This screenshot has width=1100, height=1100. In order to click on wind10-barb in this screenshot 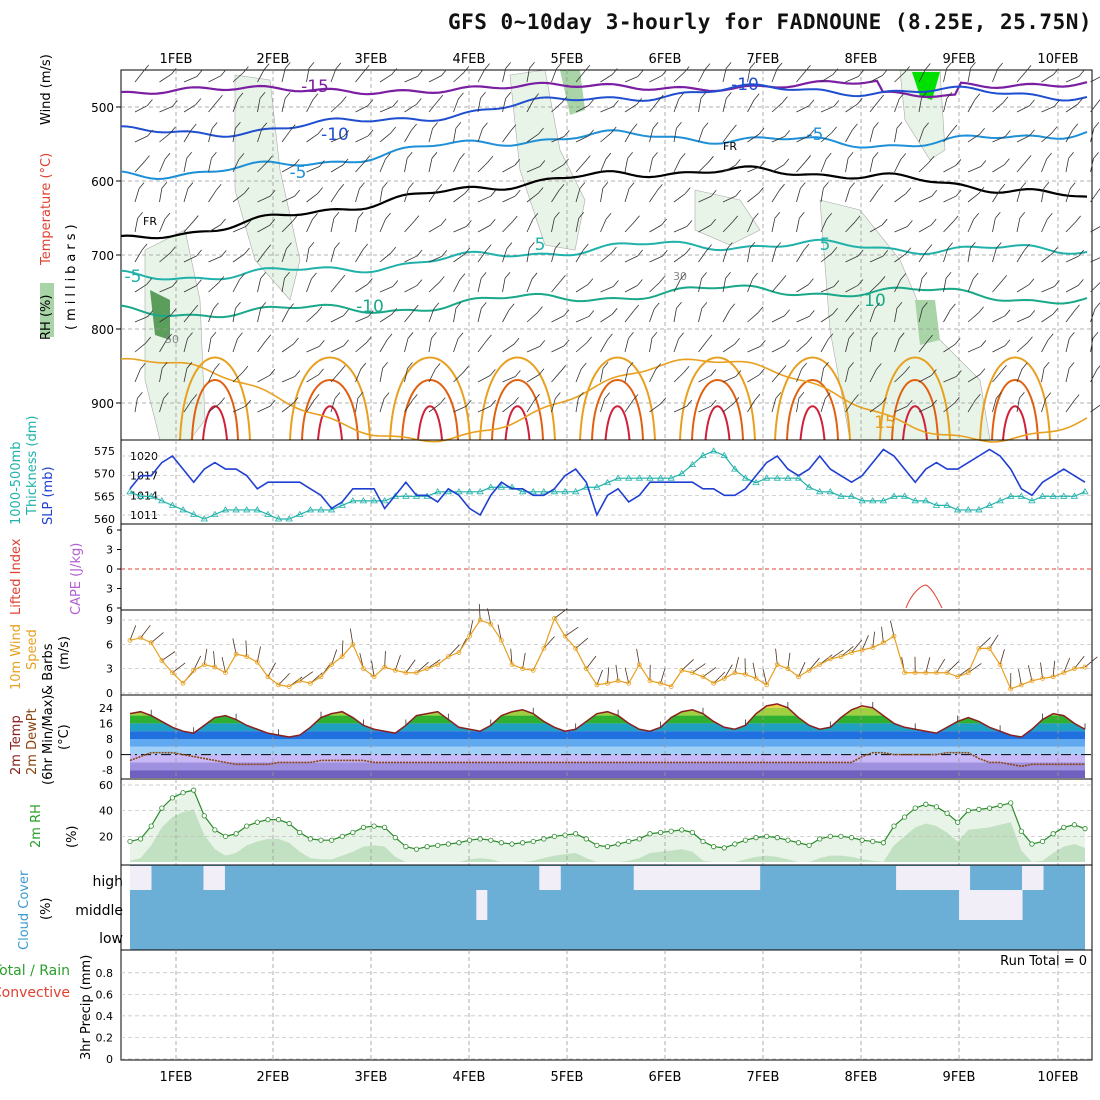, I will do `click(410, 666)`.